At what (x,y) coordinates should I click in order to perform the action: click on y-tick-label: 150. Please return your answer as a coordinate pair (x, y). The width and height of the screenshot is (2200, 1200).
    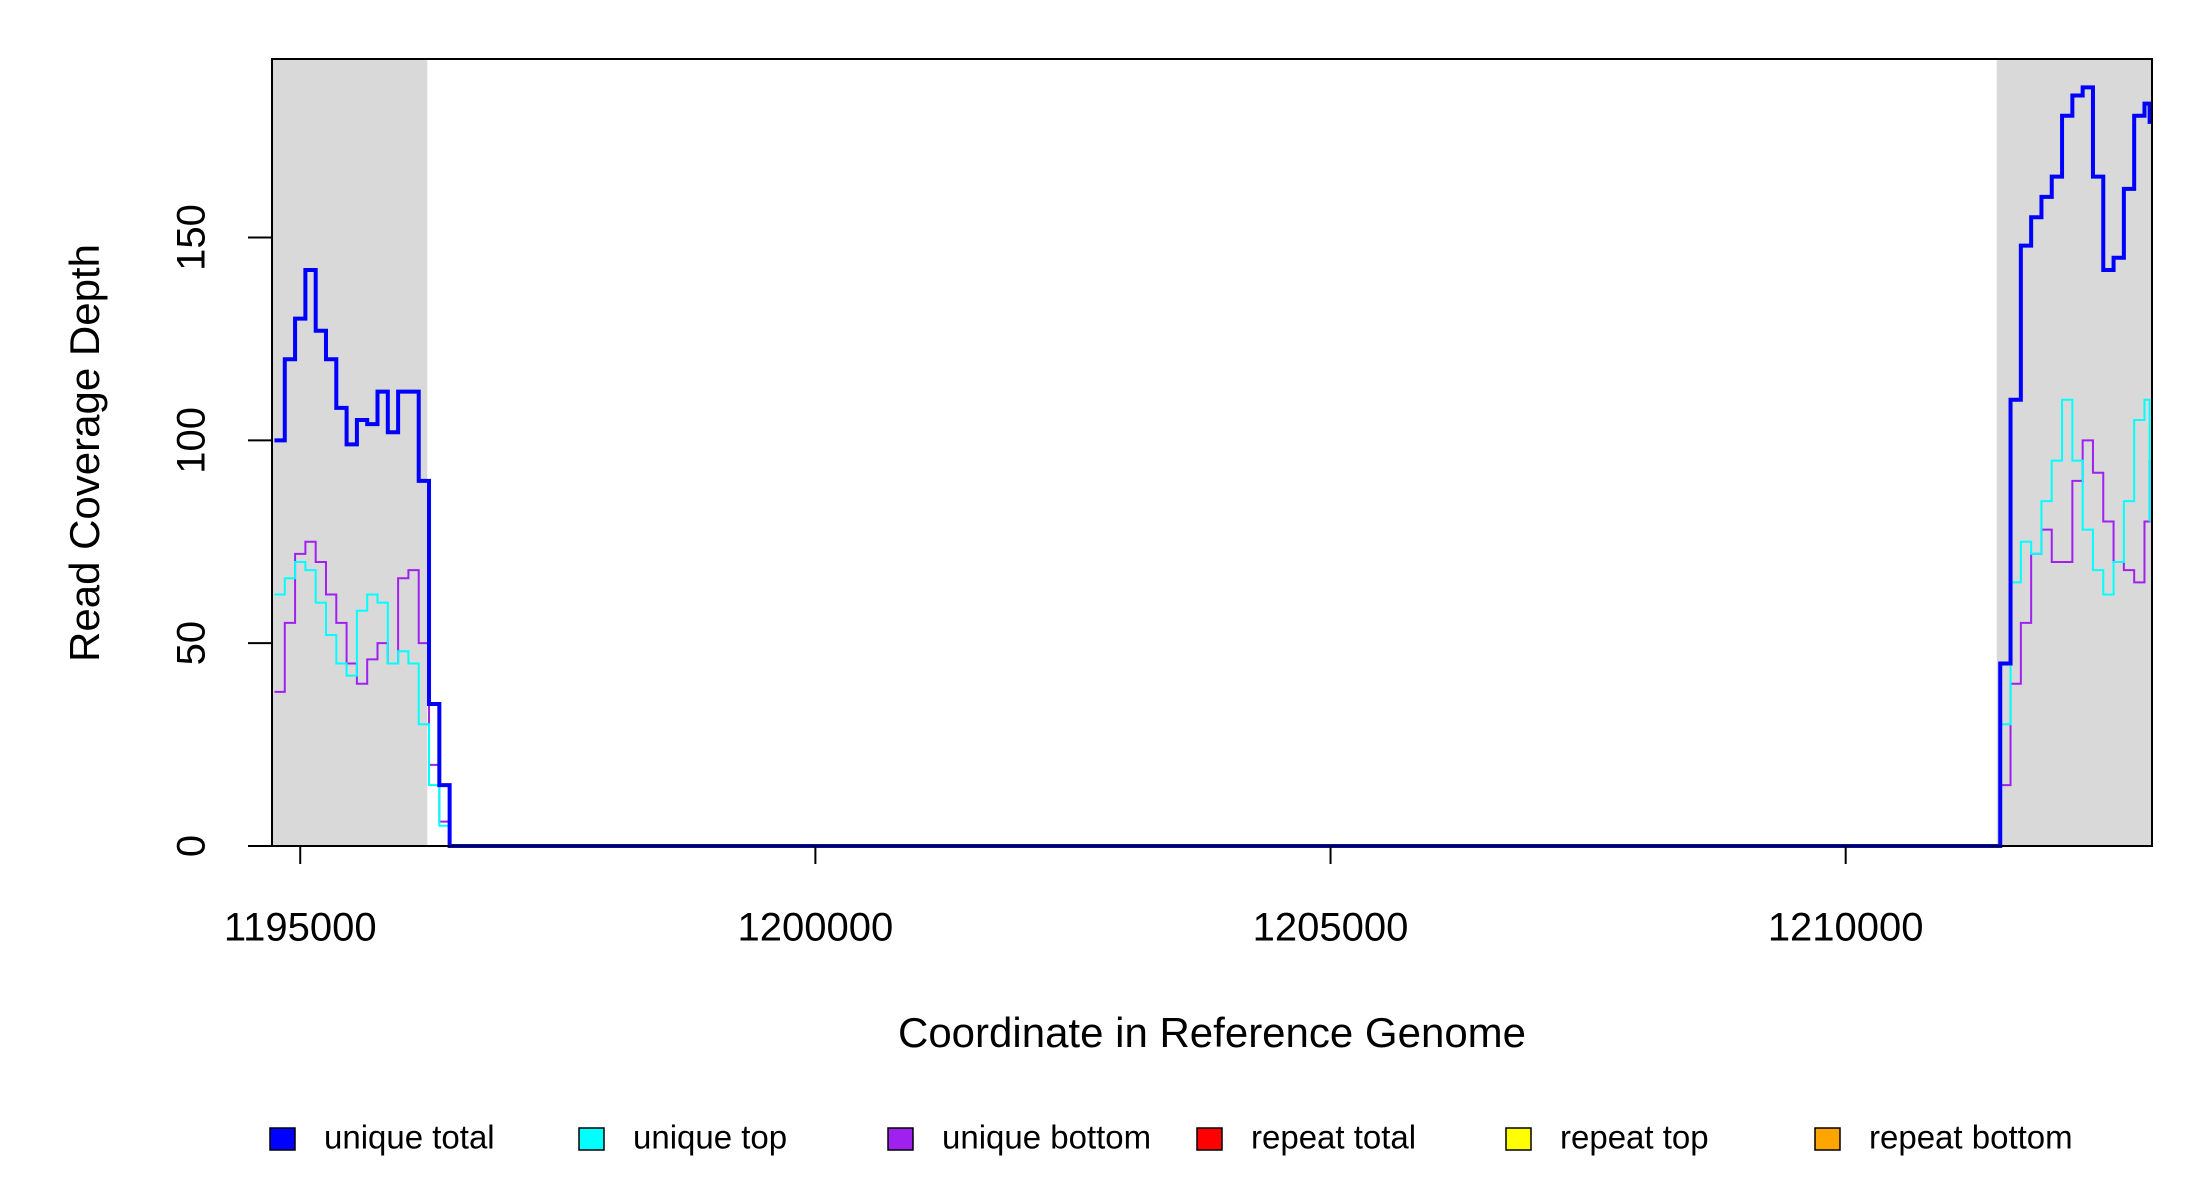
    Looking at the image, I should click on (192, 237).